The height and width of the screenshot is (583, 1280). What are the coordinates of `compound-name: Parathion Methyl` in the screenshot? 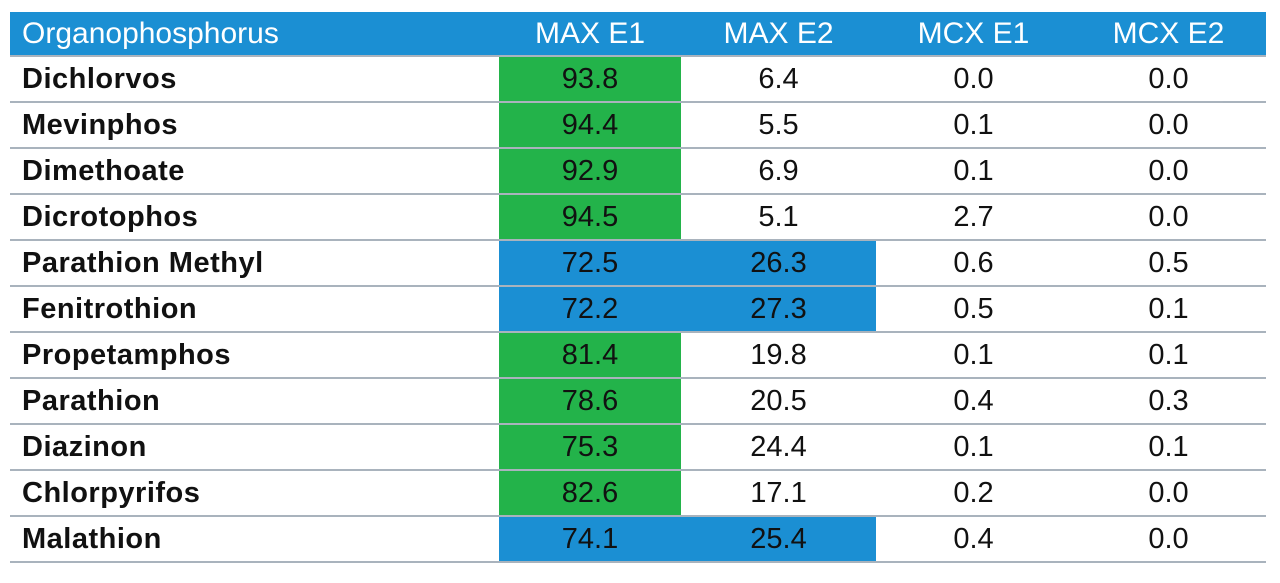 It's located at (254, 263).